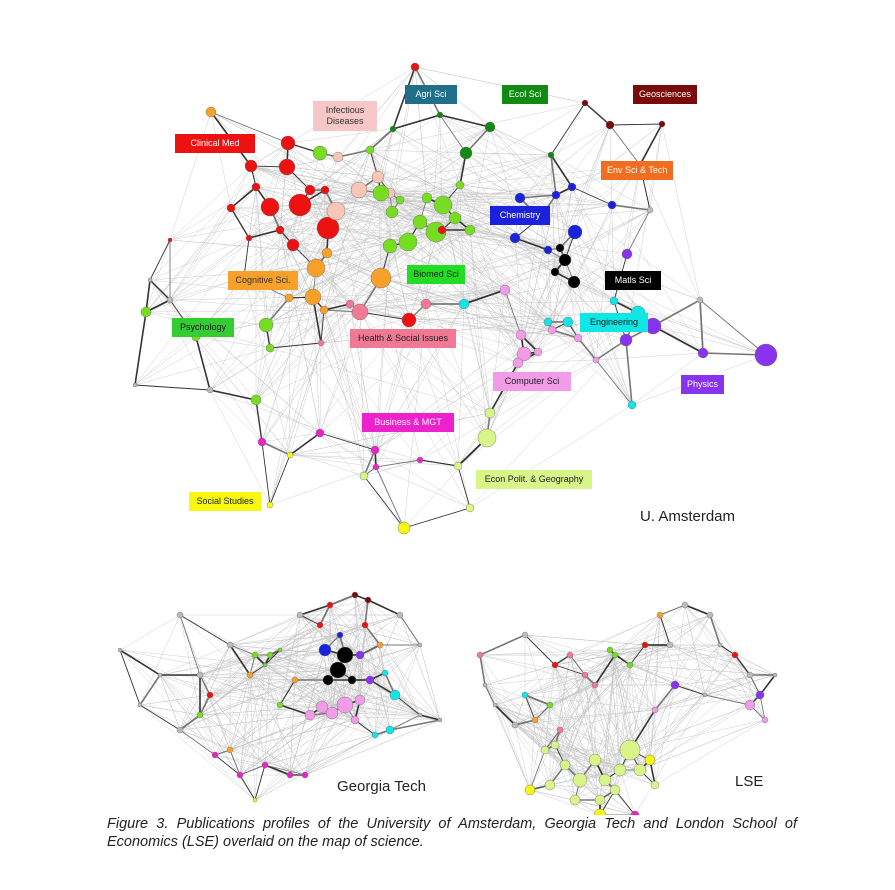 The image size is (895, 890). Describe the element at coordinates (345, 116) in the screenshot. I see `label-infectious-diseases: Infectious Diseases` at that location.